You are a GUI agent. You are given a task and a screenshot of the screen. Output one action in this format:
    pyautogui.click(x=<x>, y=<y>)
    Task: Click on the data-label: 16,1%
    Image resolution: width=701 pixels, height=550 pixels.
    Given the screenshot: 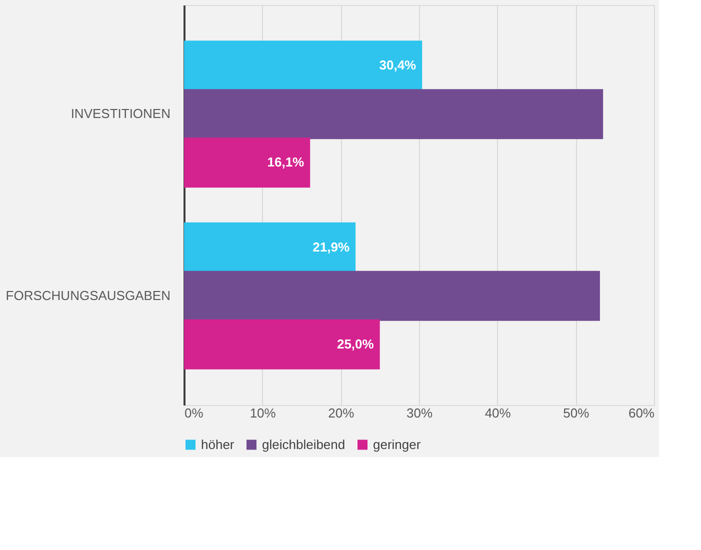 What is the action you would take?
    pyautogui.click(x=286, y=162)
    